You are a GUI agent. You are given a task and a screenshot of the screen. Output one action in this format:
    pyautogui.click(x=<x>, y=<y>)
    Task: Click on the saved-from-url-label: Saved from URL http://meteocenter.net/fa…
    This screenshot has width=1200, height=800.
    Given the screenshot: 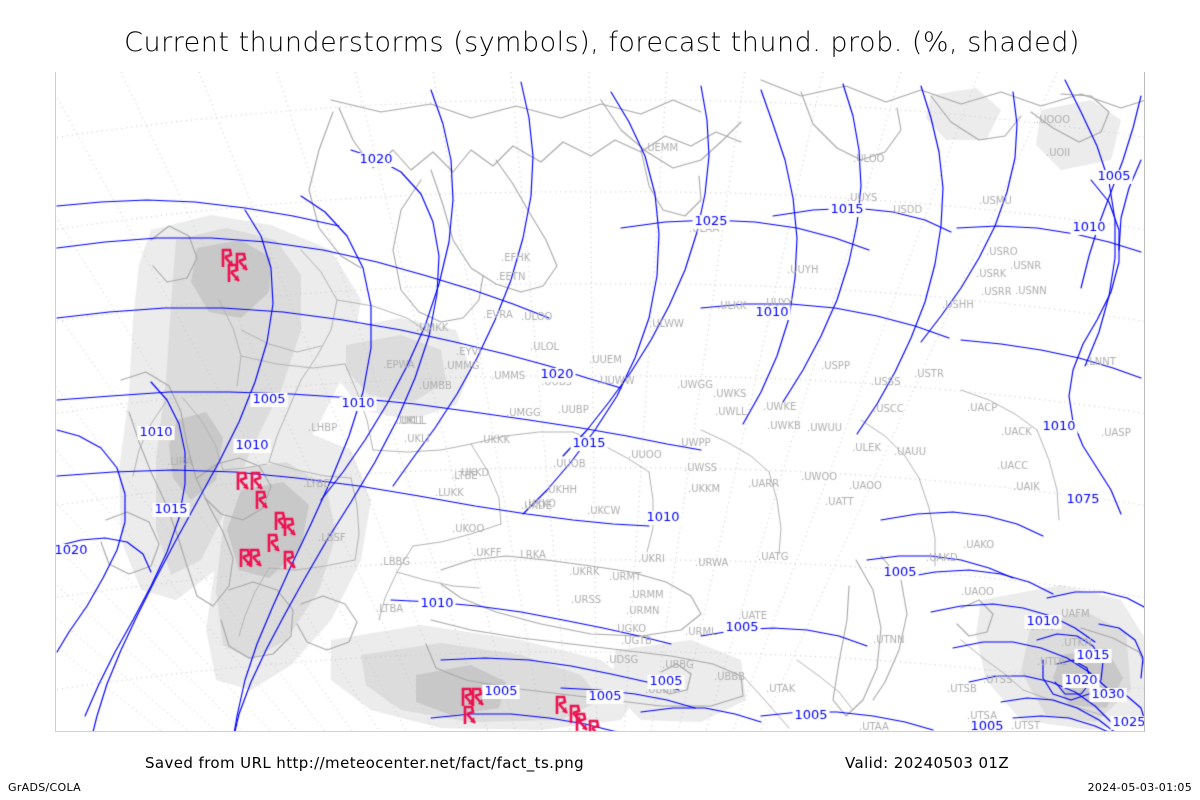 What is the action you would take?
    pyautogui.click(x=365, y=763)
    